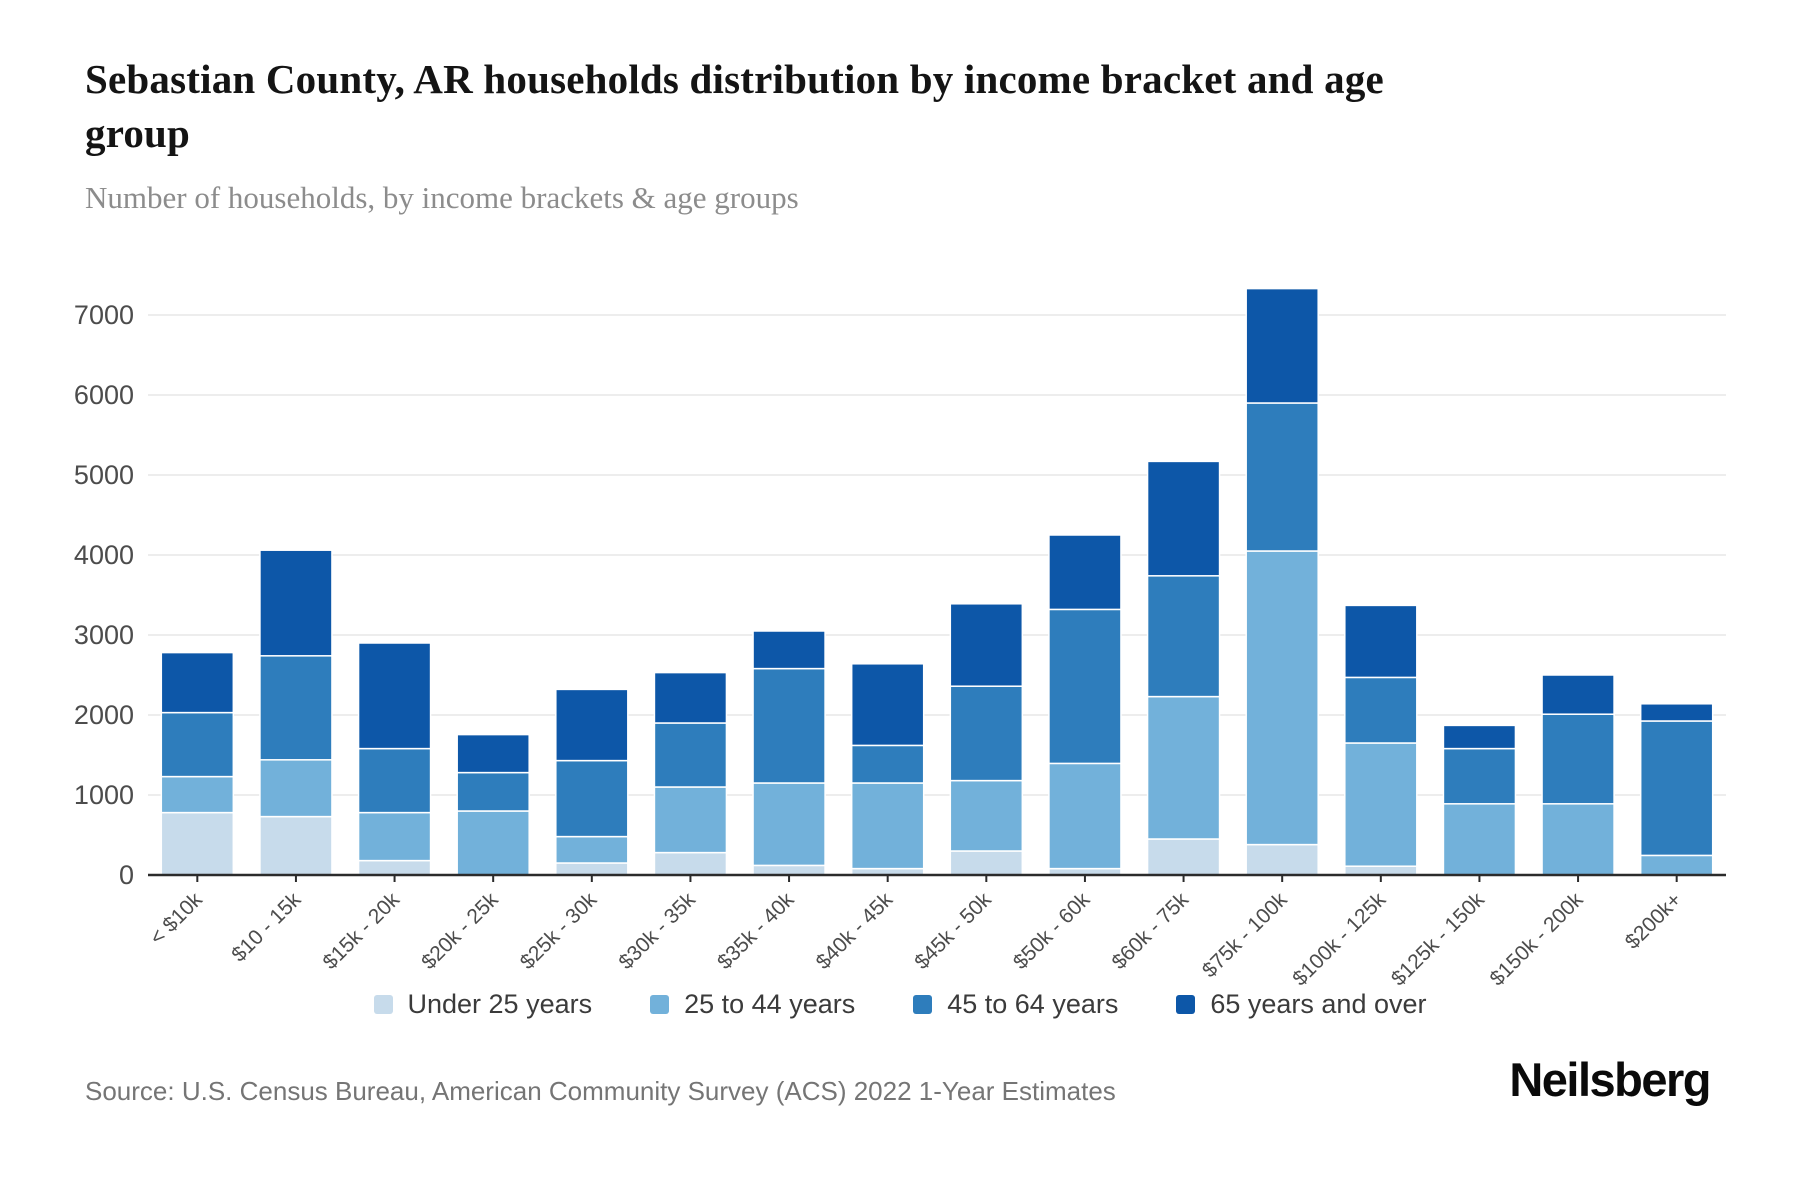 This screenshot has height=1200, width=1800. Describe the element at coordinates (104, 795) in the screenshot. I see `y-axis-tick-label: 1000` at that location.